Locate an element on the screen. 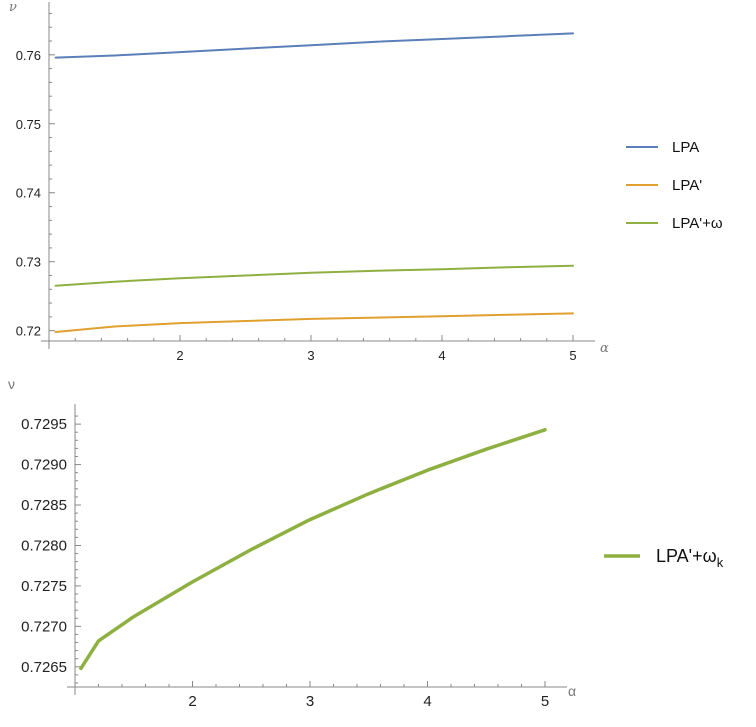 The image size is (756, 727). legend-label-subscript: k is located at coordinates (720, 562).